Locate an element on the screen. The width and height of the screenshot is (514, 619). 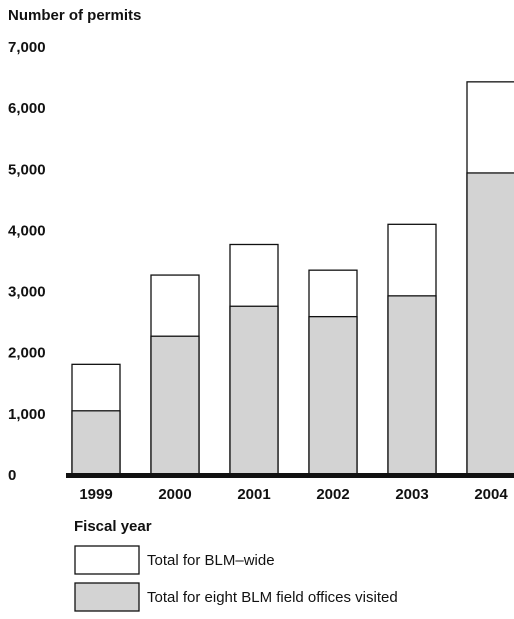
bar-field-offices-2001 is located at coordinates (254, 390).